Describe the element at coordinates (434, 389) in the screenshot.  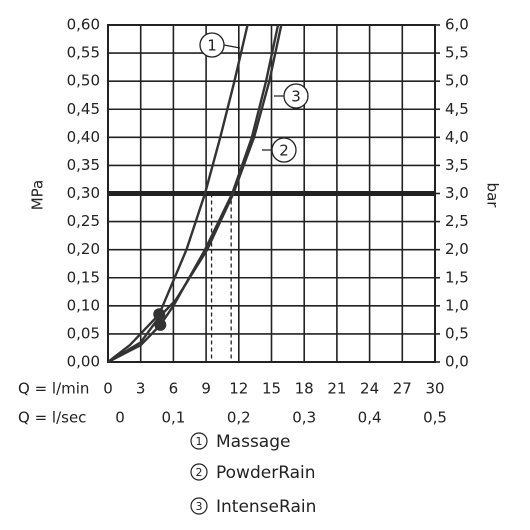
I see `x-tick-label: 30` at that location.